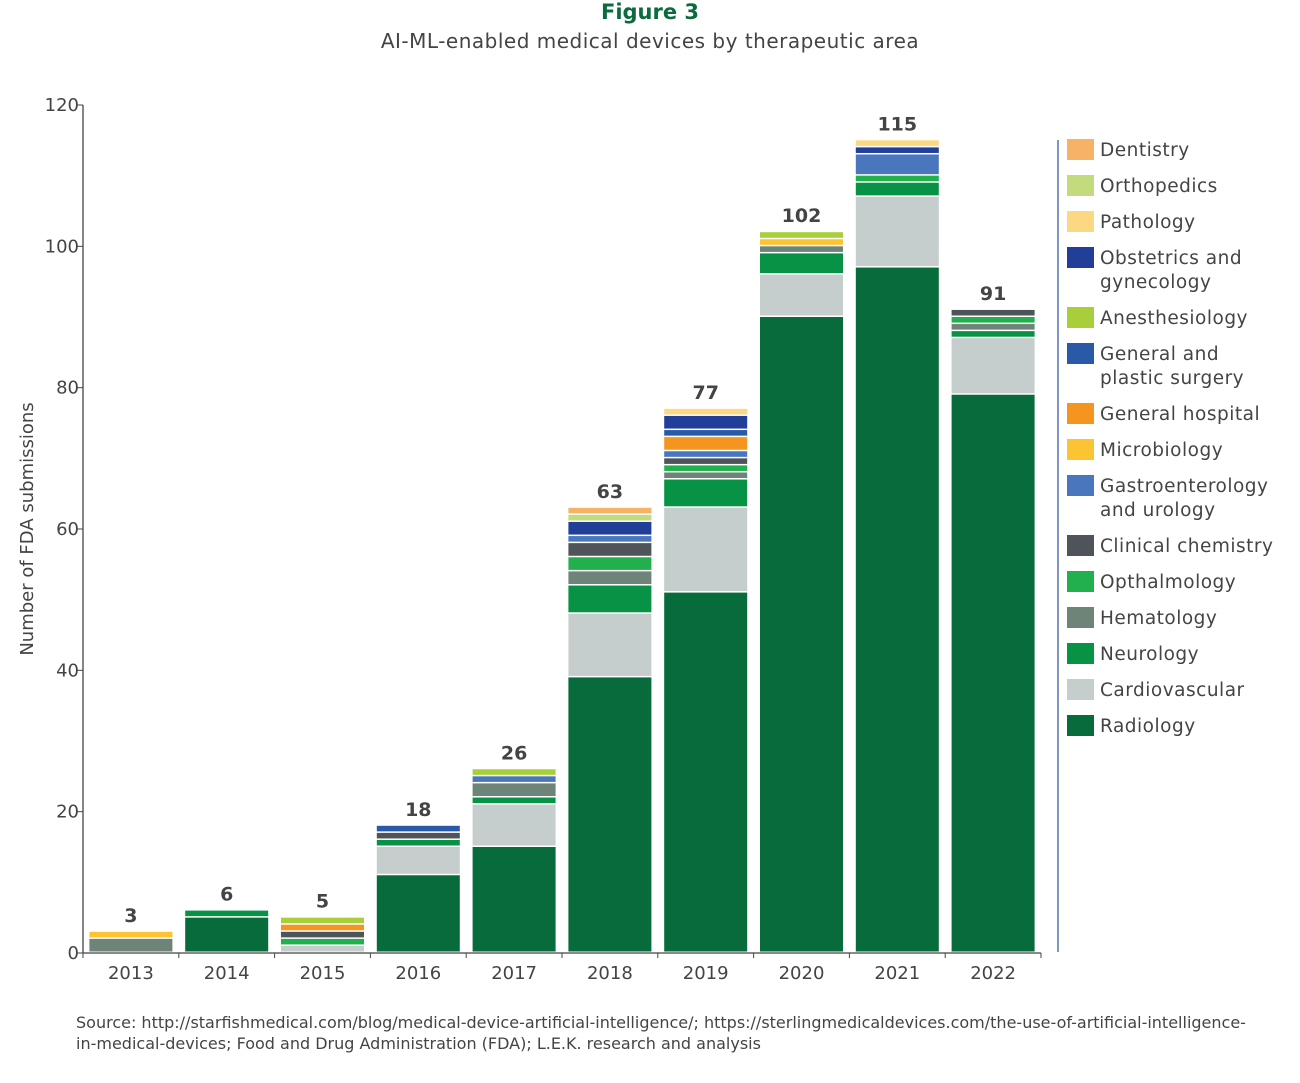 This screenshot has height=1083, width=1300. I want to click on y-tick-label: 100, so click(62, 246).